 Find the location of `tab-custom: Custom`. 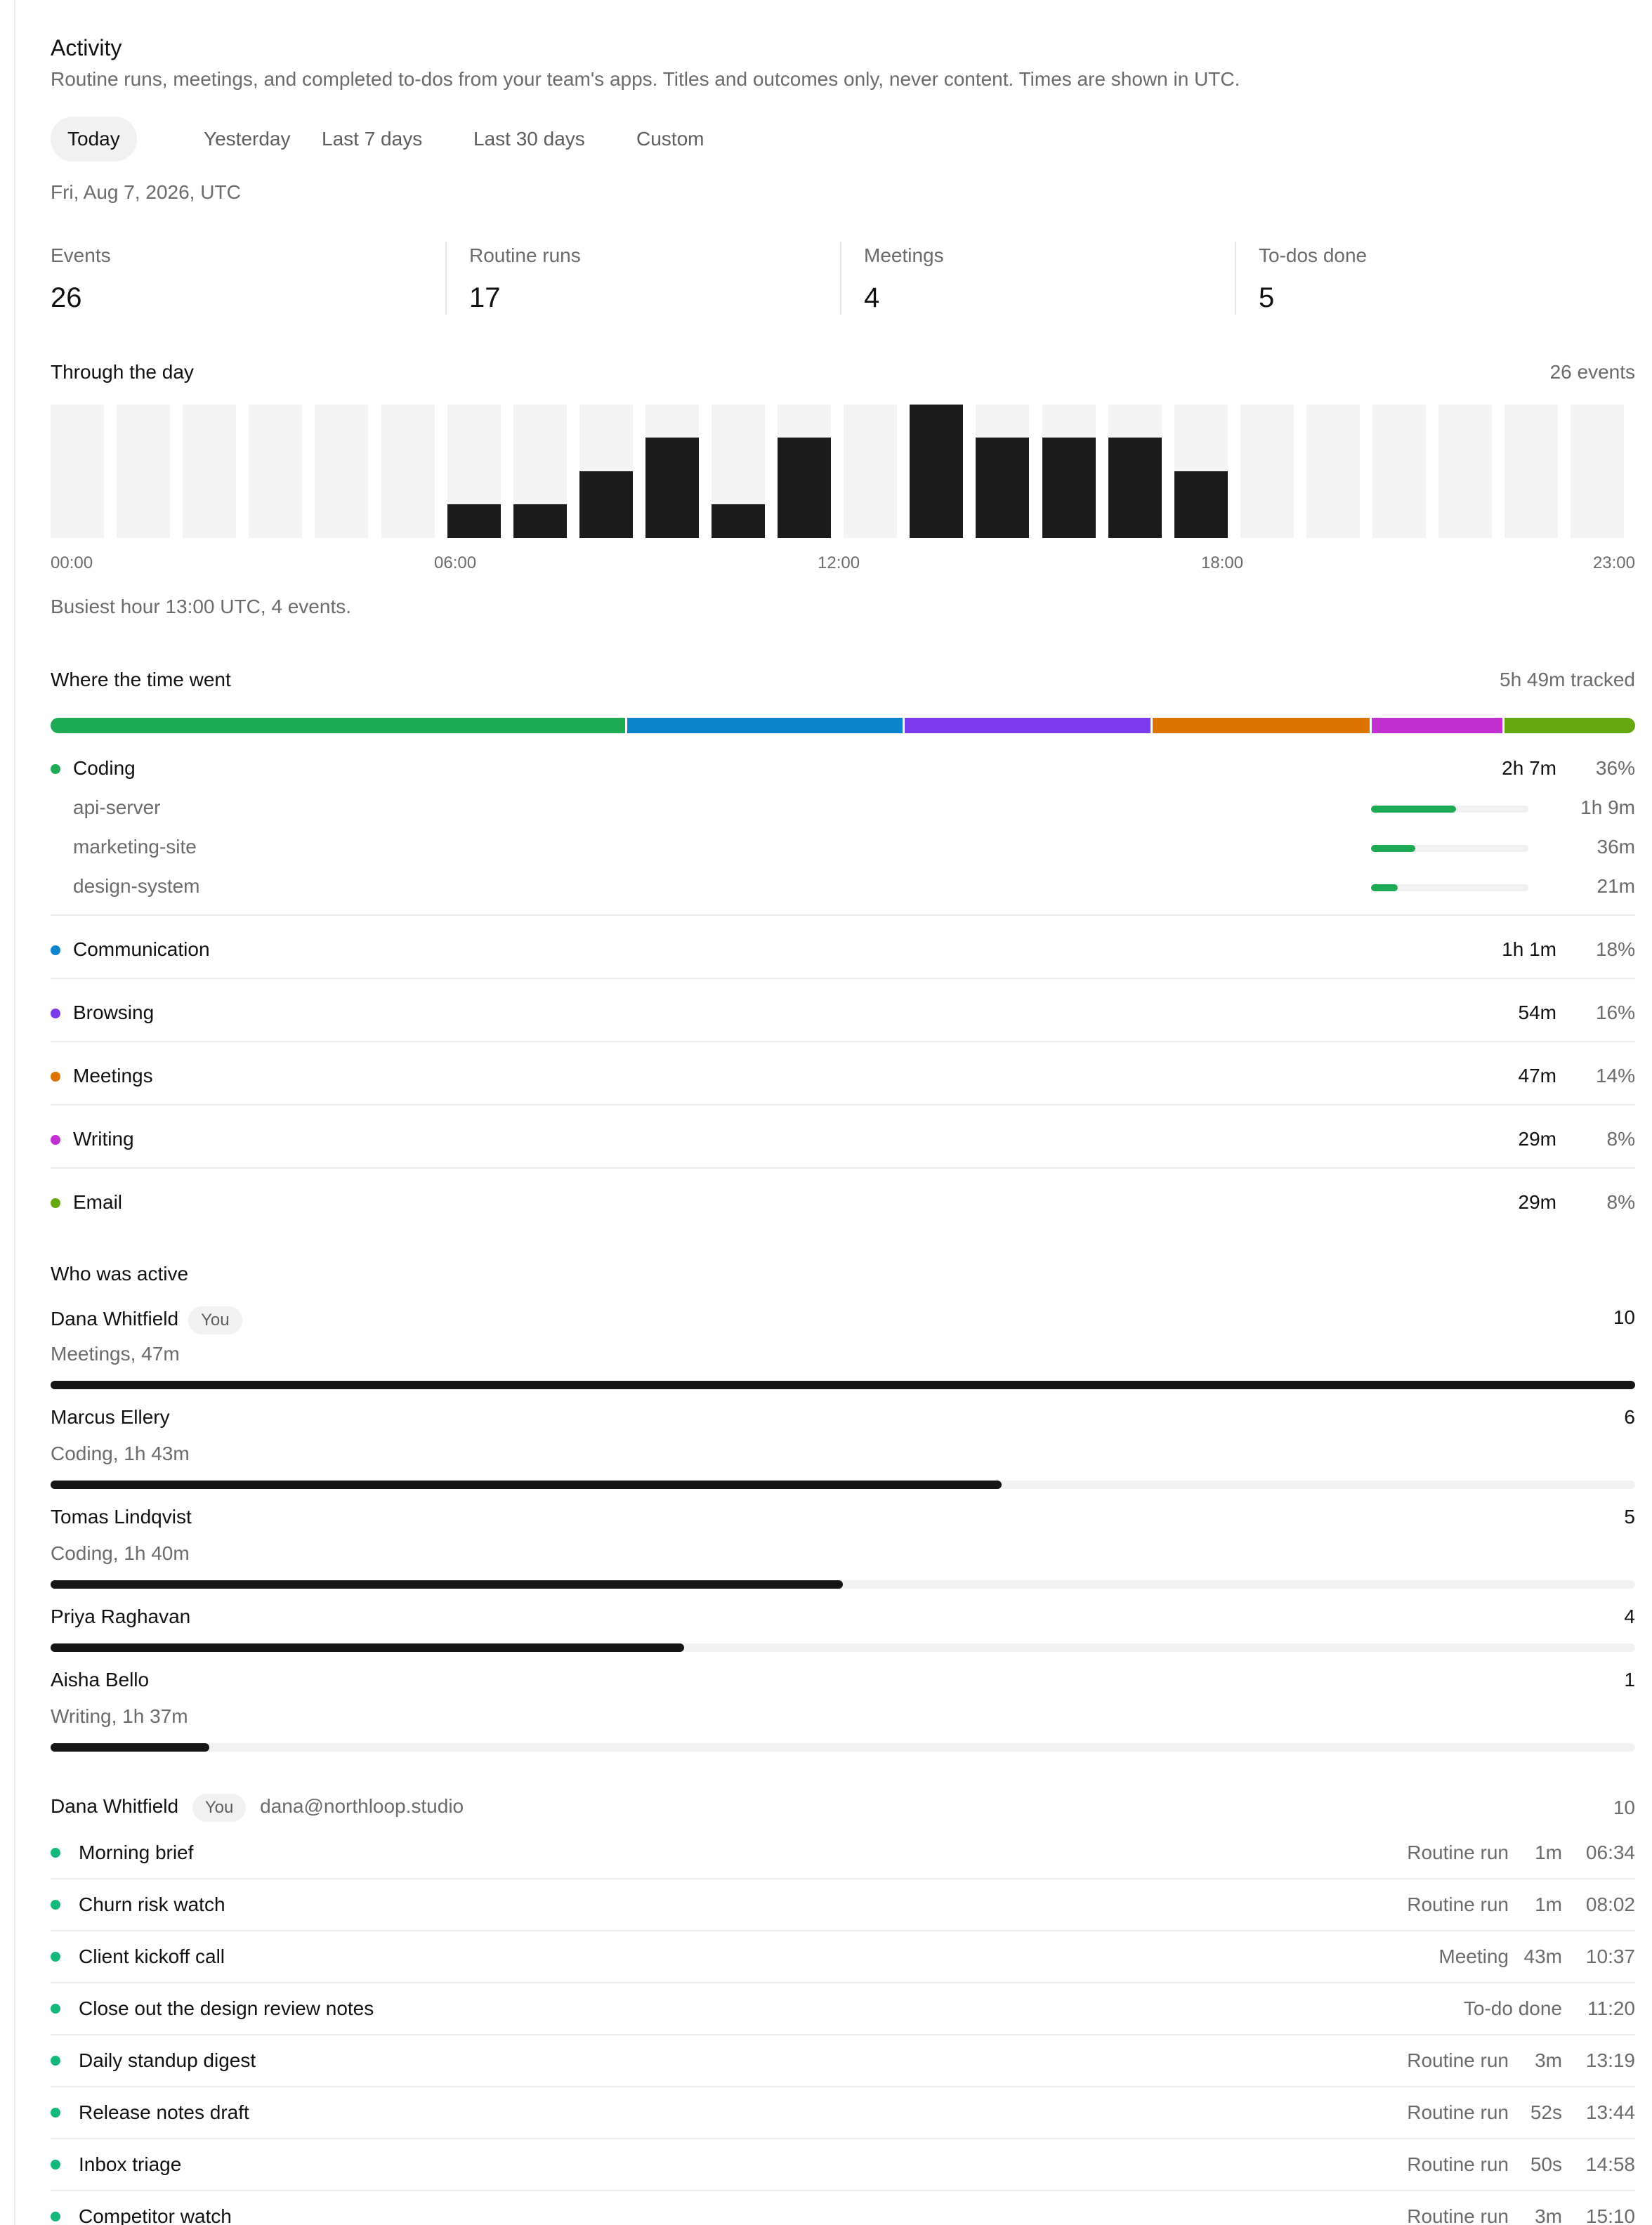

tab-custom: Custom is located at coordinates (670, 139).